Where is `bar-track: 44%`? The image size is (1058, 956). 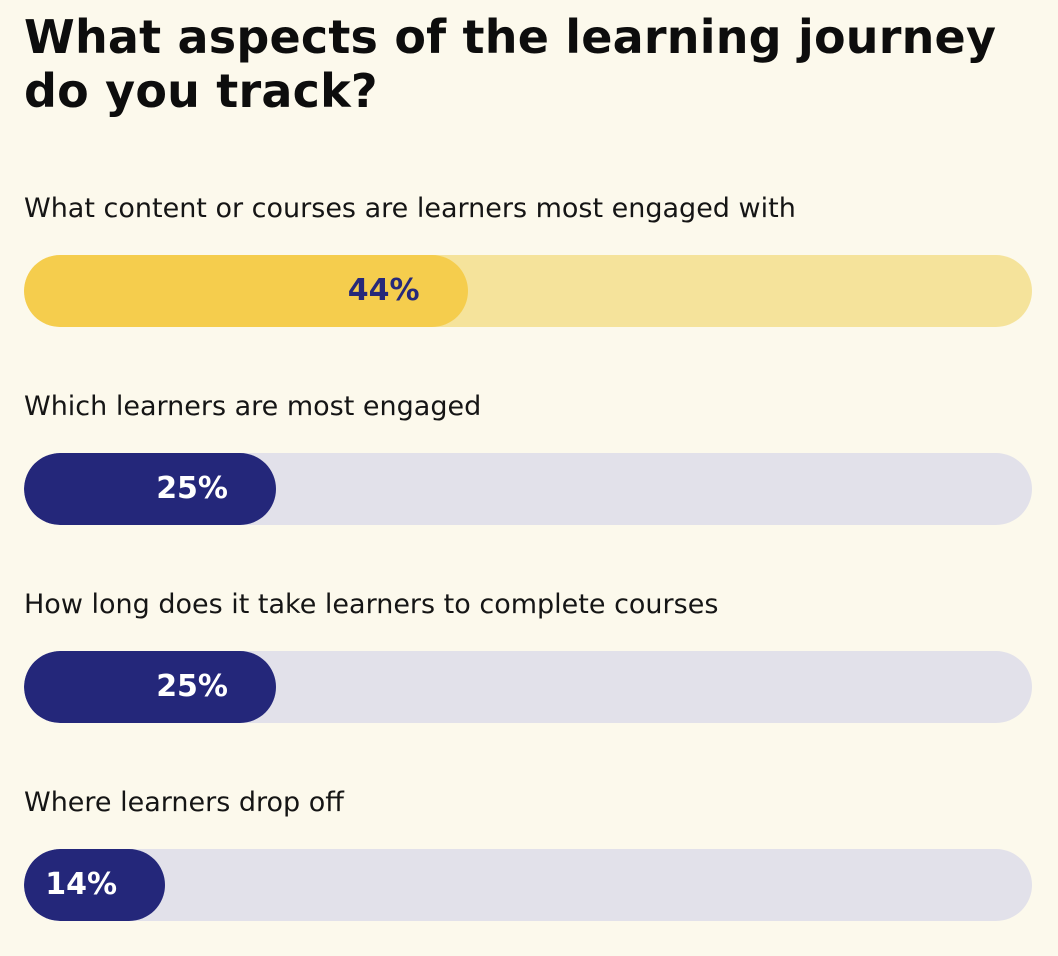 bar-track: 44% is located at coordinates (528, 291).